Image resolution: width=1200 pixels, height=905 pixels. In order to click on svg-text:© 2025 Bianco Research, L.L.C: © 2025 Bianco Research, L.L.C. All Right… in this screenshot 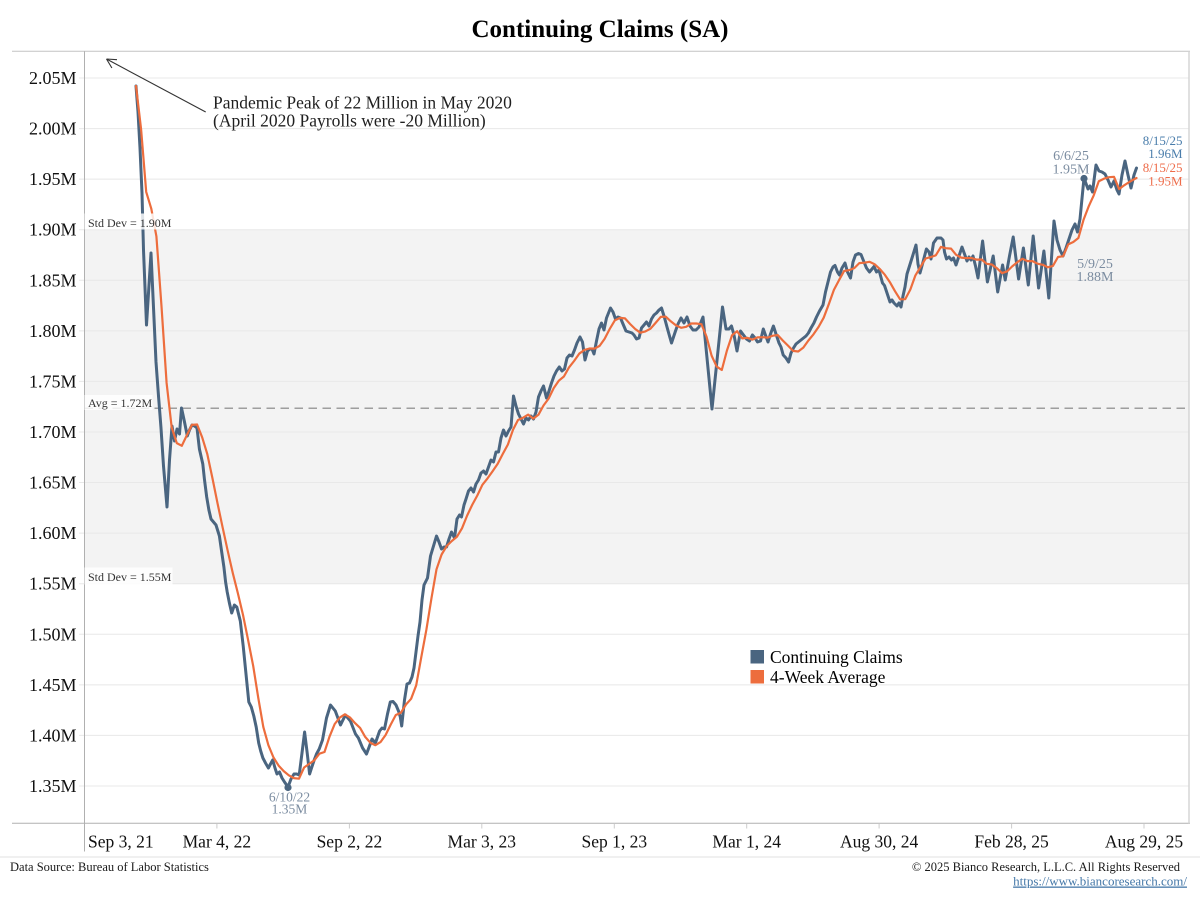, I will do `click(1046, 867)`.